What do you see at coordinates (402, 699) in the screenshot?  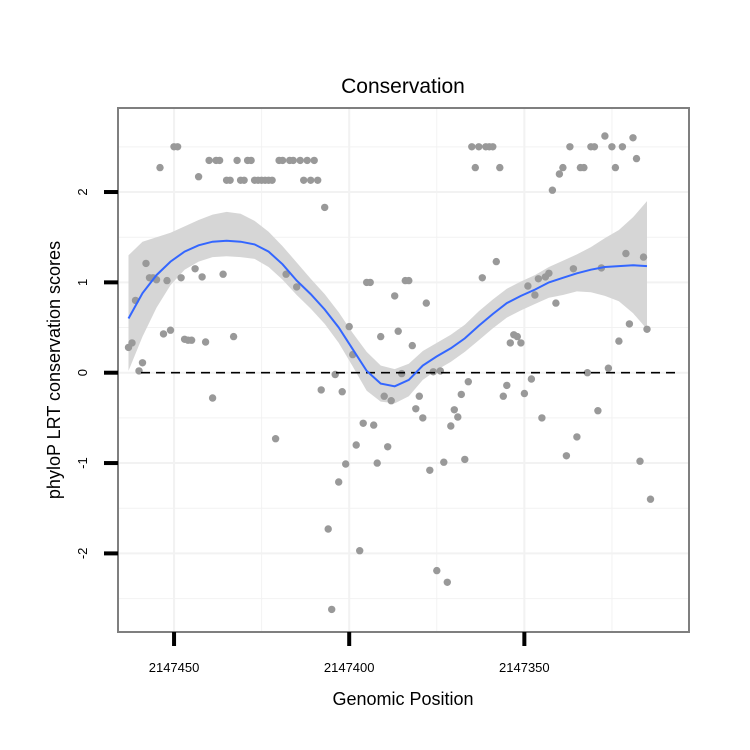 I see `x-axis-title: Genomic Position` at bounding box center [402, 699].